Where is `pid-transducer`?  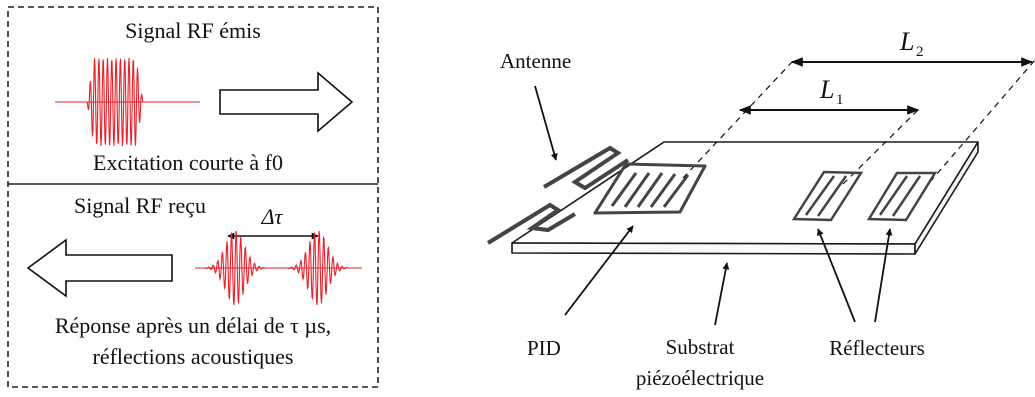
pid-transducer is located at coordinates (650, 188).